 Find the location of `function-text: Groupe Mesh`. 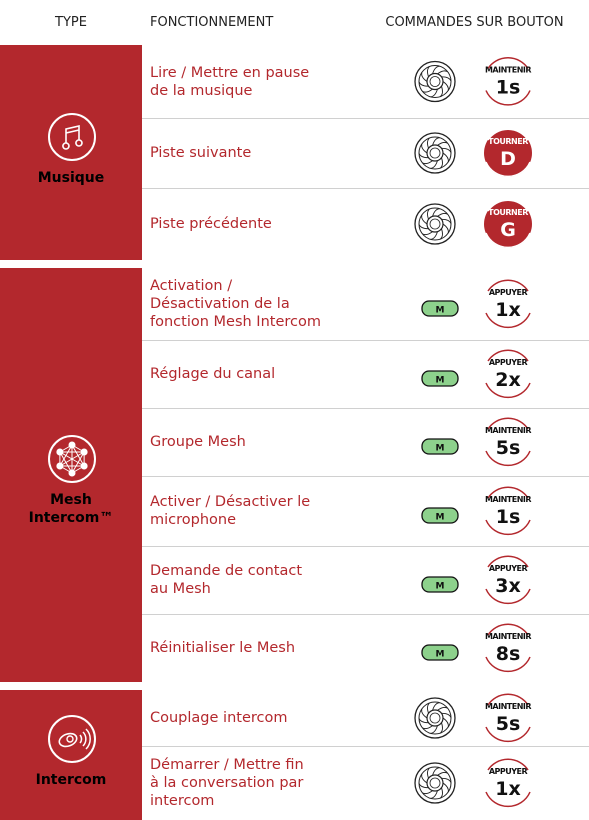

function-text: Groupe Mesh is located at coordinates (198, 442).